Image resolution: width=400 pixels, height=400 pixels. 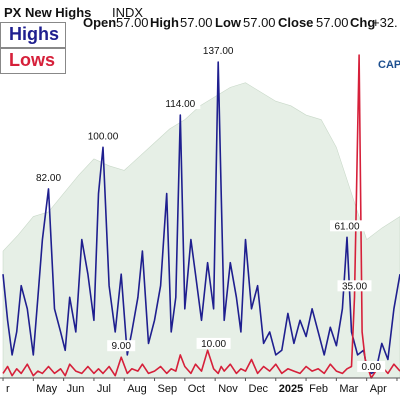 I want to click on x-tick-label: Mar, so click(x=348, y=389).